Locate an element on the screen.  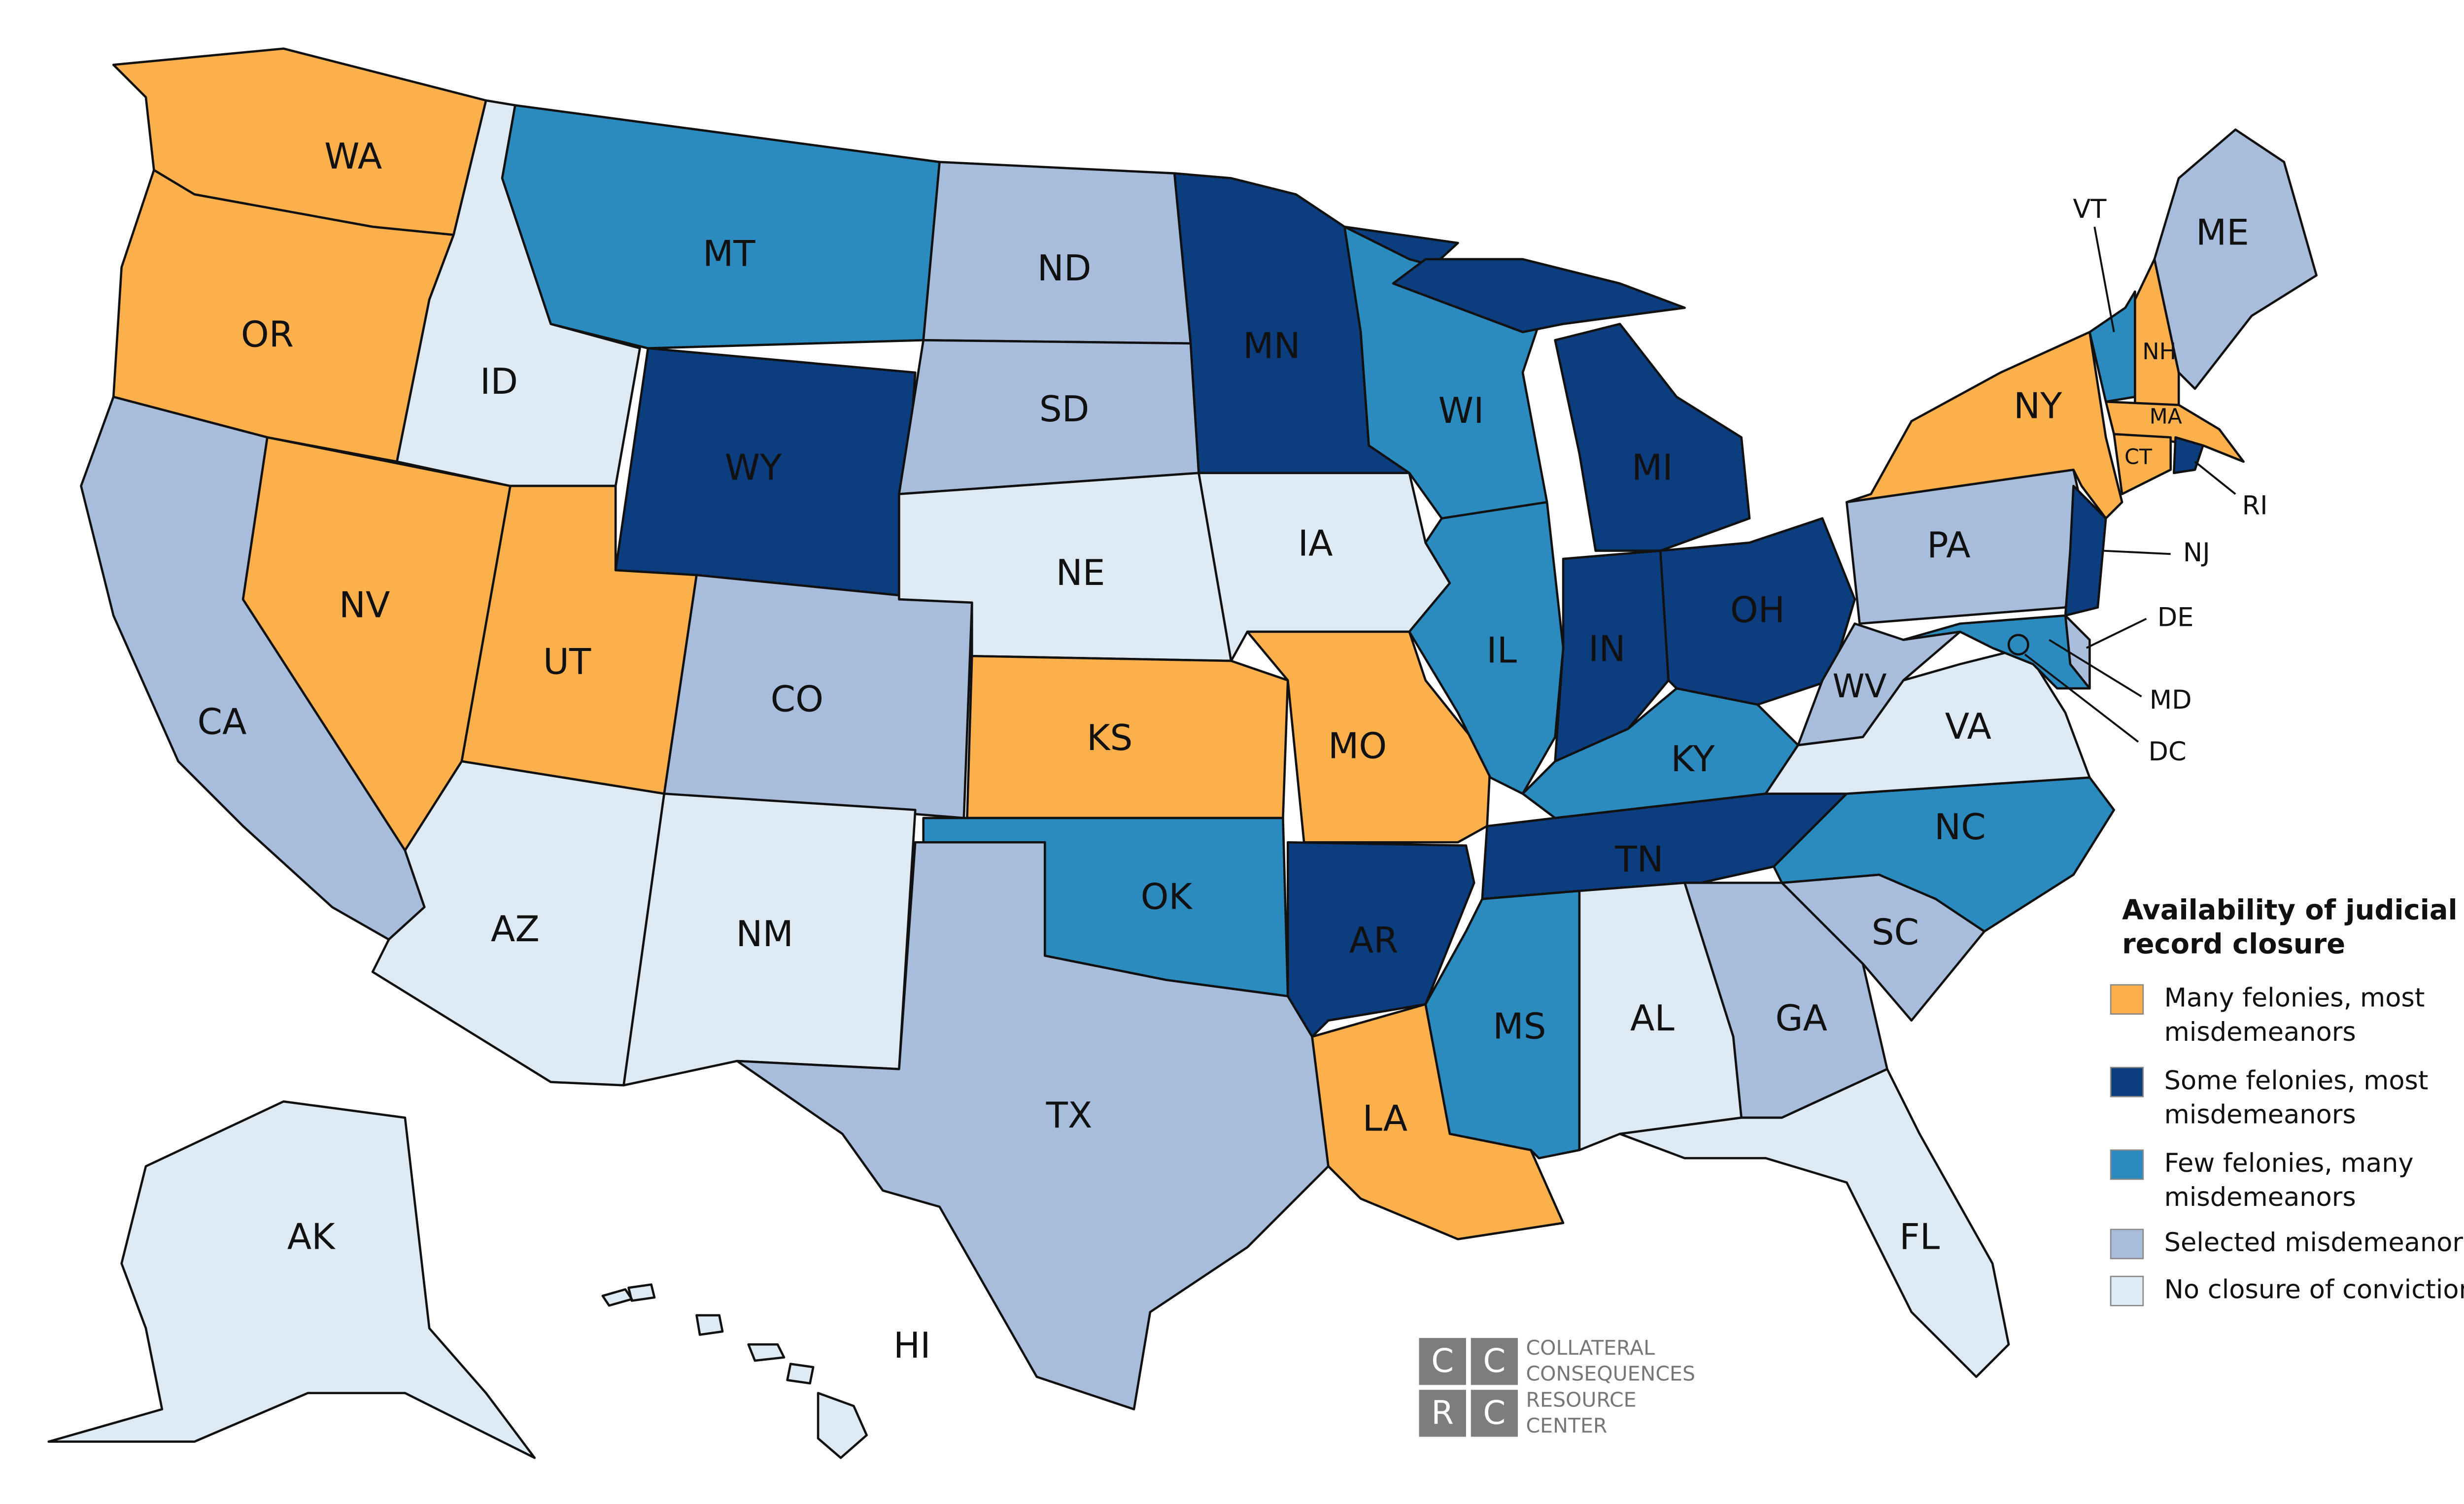
state-label: MO is located at coordinates (1357, 746).